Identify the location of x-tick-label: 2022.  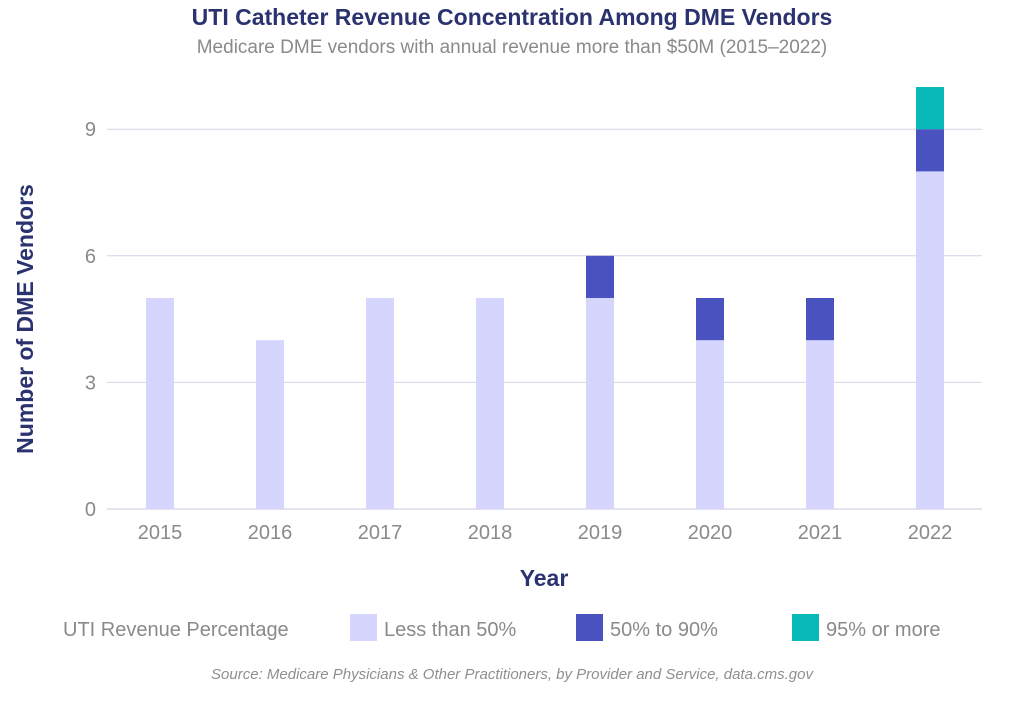
(930, 533).